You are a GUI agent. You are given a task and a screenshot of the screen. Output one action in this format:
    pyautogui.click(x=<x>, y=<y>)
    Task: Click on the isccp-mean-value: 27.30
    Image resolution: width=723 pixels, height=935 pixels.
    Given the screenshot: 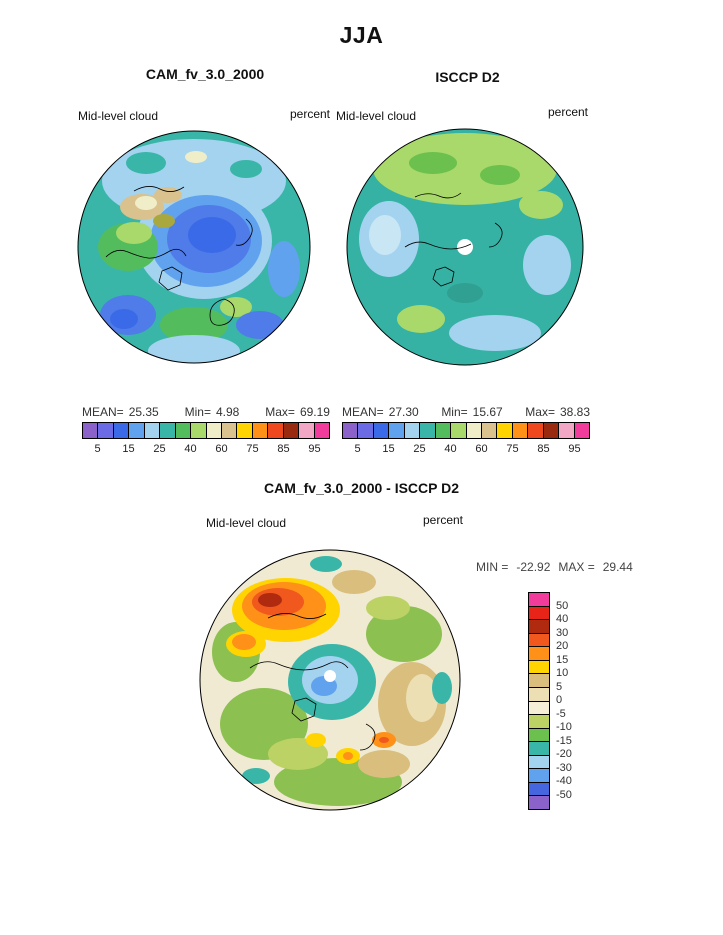 What is the action you would take?
    pyautogui.click(x=403, y=412)
    